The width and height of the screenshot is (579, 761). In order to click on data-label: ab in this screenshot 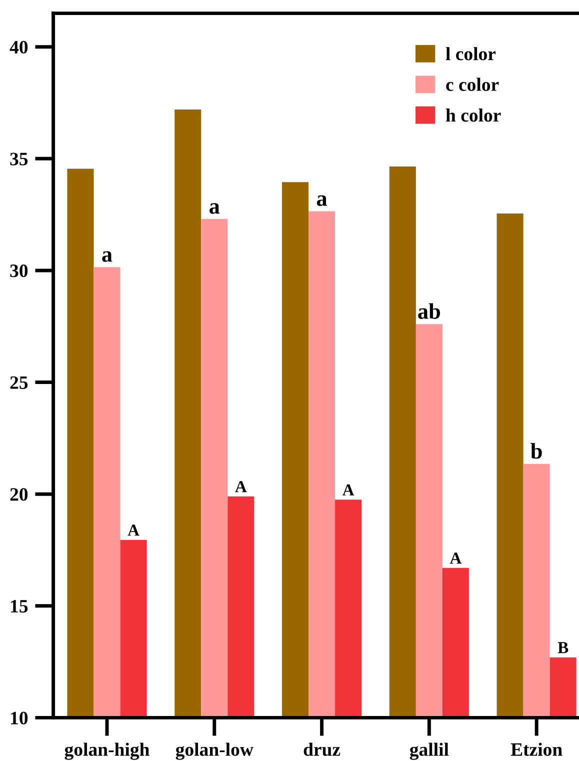, I will do `click(429, 311)`.